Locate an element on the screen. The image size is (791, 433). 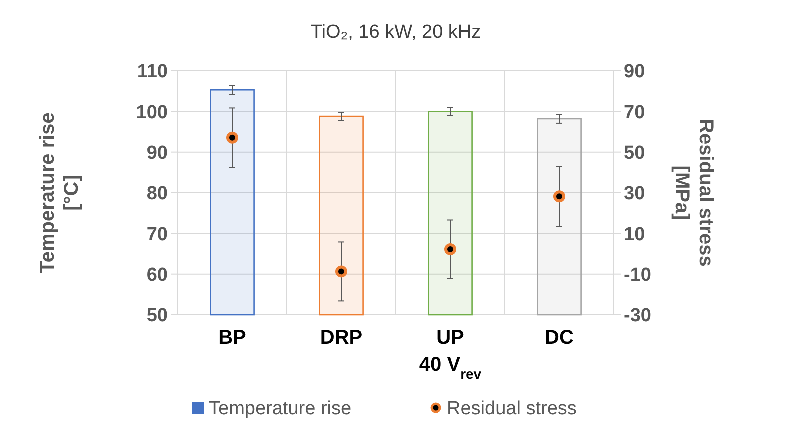
legend-label: Residual stress is located at coordinates (512, 409).